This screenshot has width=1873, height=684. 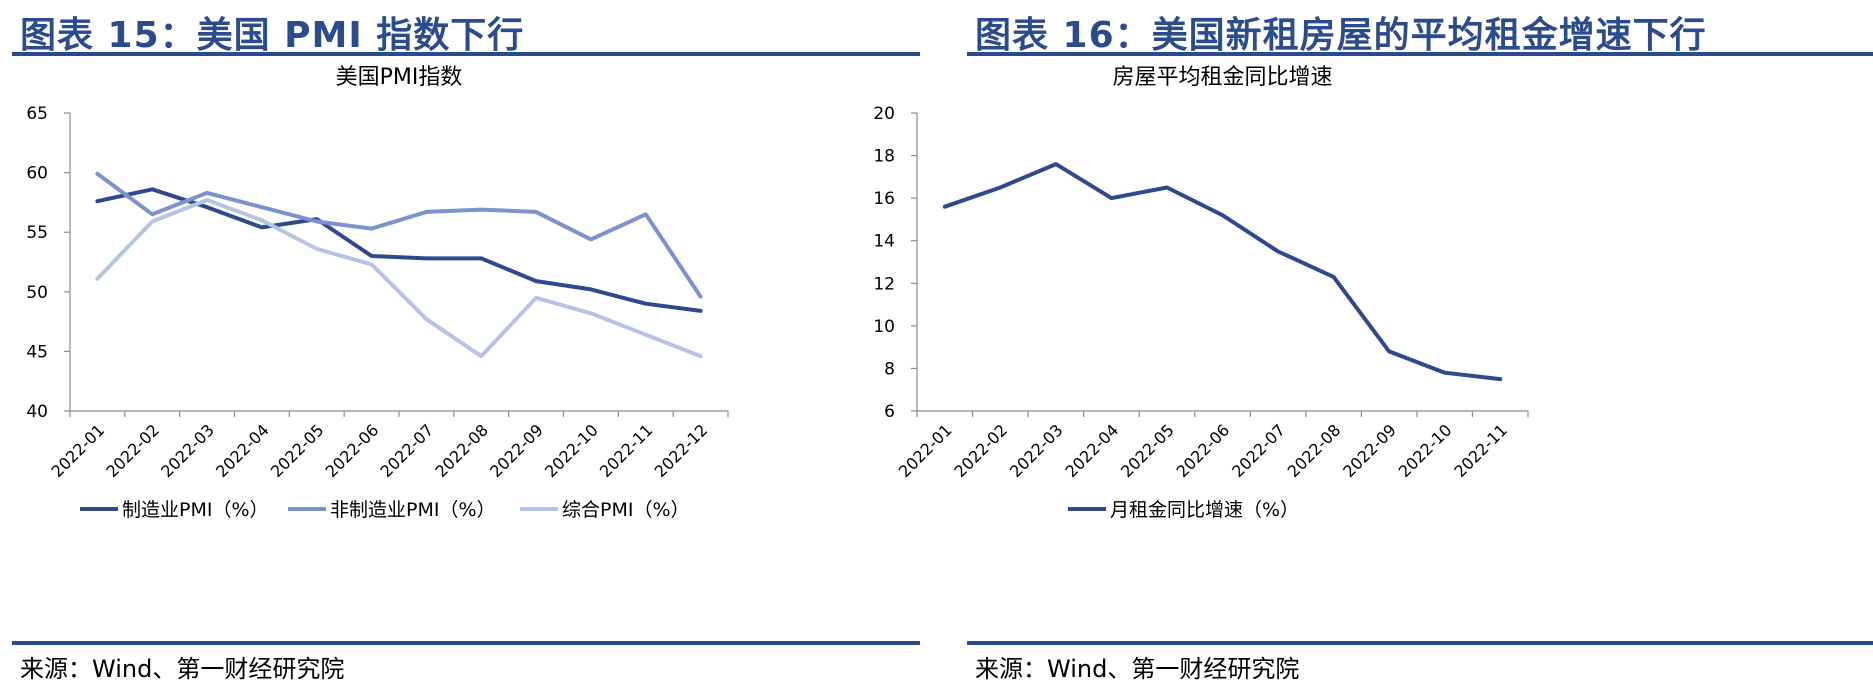 What do you see at coordinates (889, 412) in the screenshot?
I see `y-tick-label: 6` at bounding box center [889, 412].